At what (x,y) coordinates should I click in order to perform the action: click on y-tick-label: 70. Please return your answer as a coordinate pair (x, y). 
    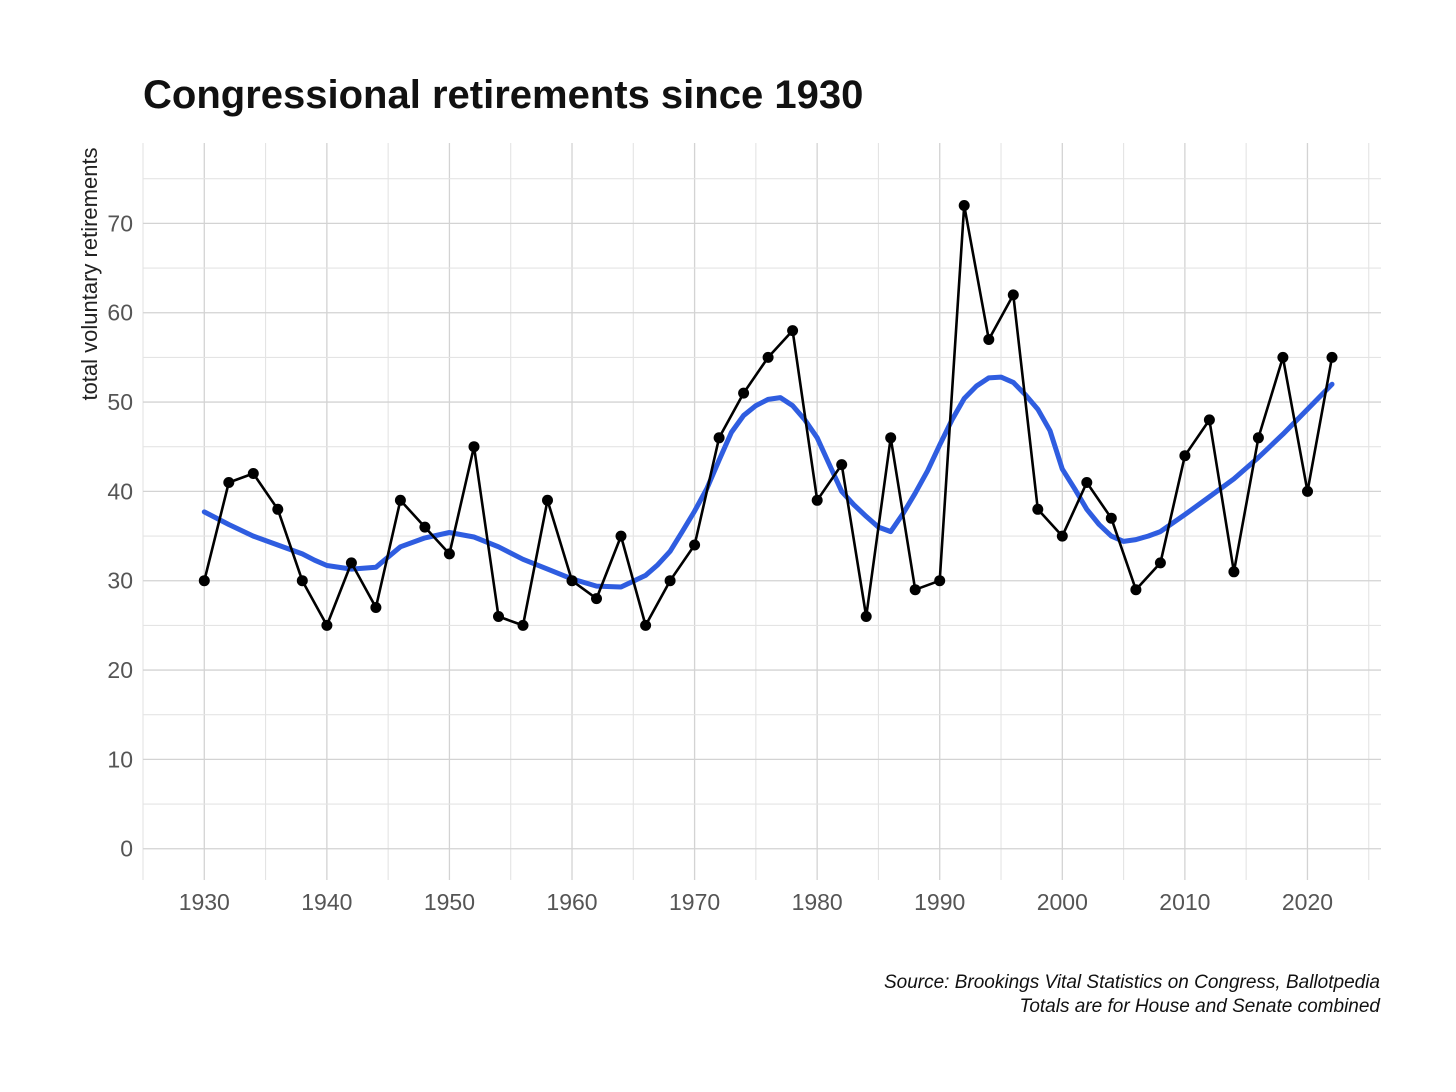
    Looking at the image, I should click on (120, 223).